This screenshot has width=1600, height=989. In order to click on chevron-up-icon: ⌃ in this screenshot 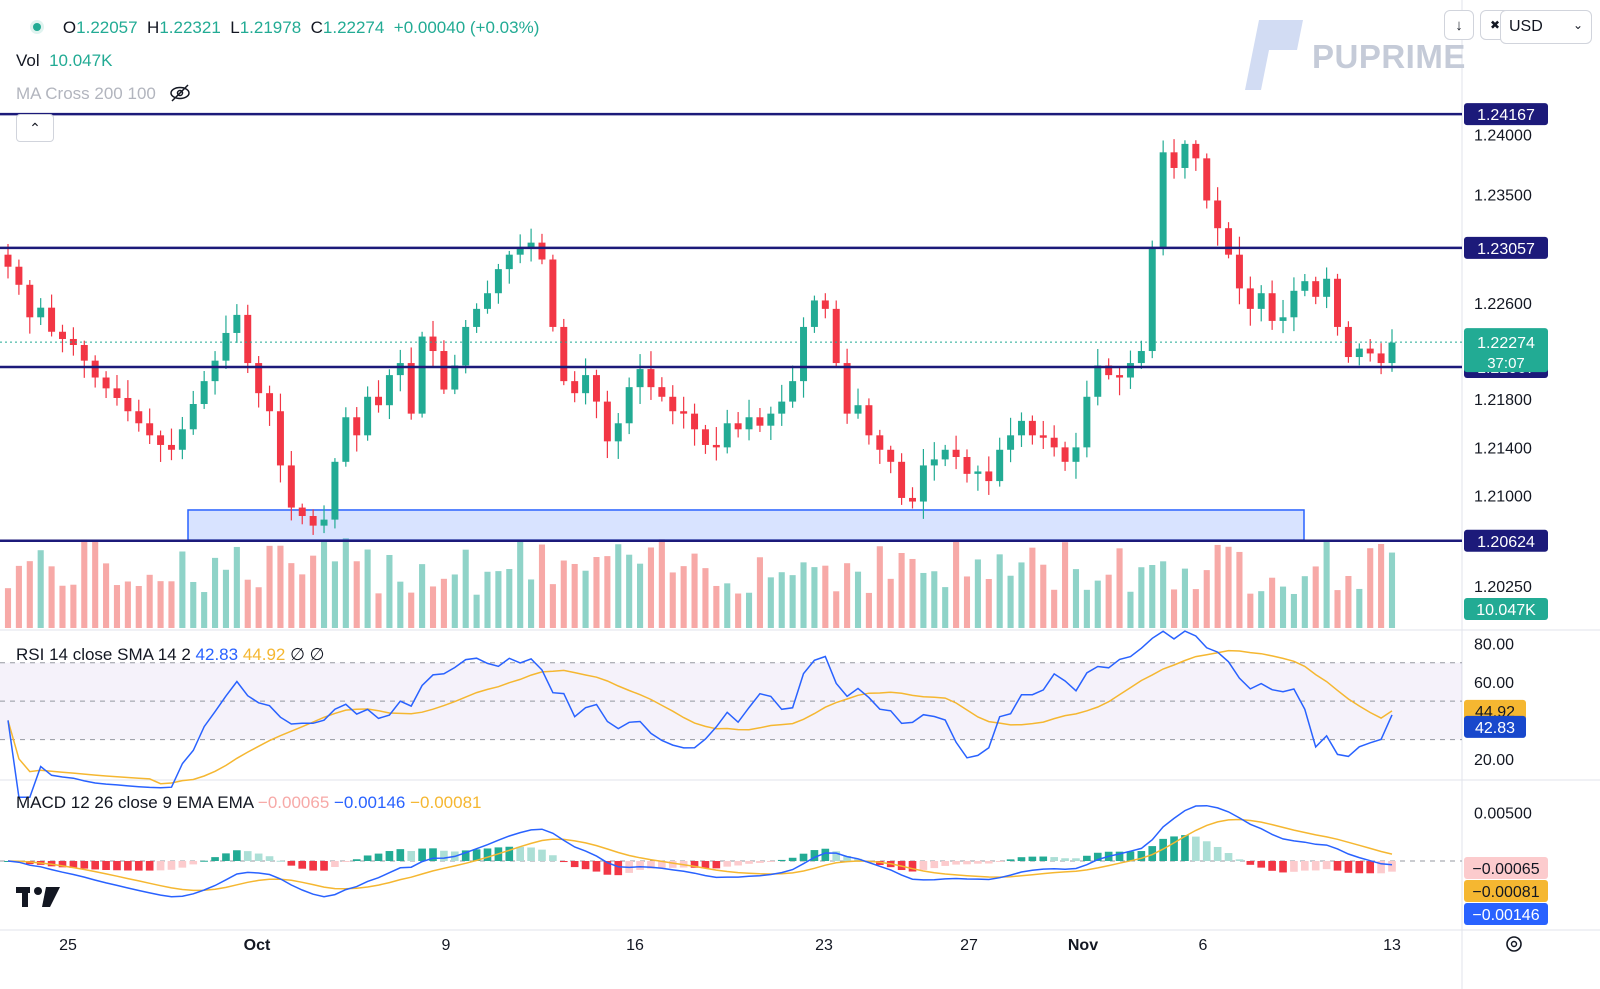, I will do `click(35, 127)`.